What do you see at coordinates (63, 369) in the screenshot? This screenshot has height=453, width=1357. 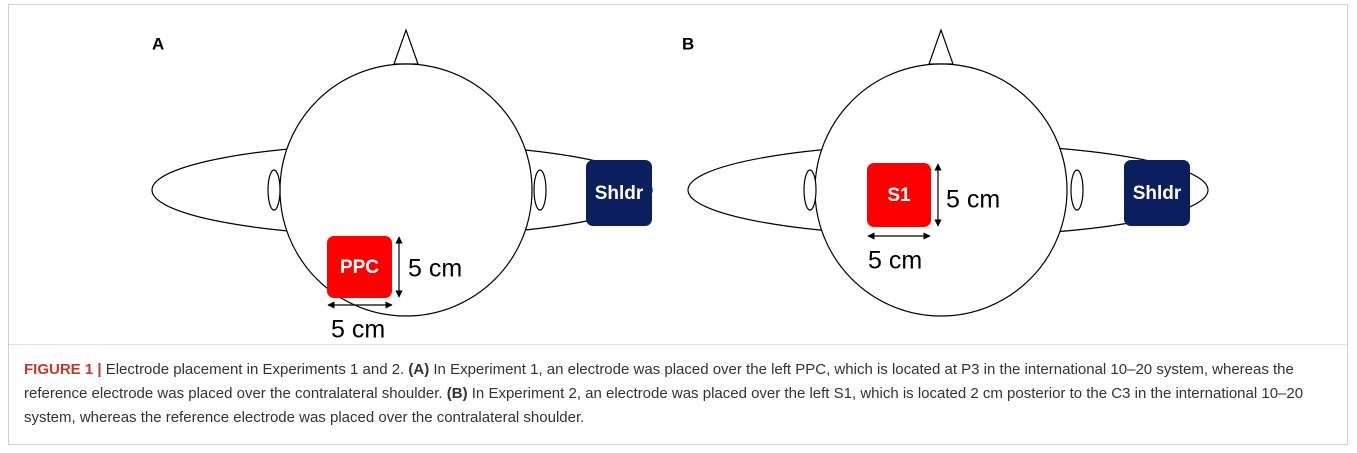 I see `caption-label: FIGURE 1 |` at bounding box center [63, 369].